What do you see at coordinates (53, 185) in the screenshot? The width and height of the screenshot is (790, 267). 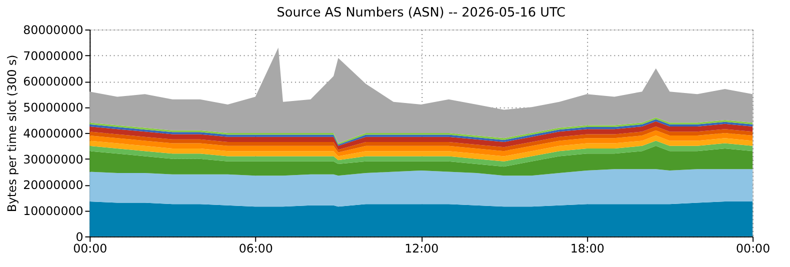 I see `y-tick-label: 20000000` at bounding box center [53, 185].